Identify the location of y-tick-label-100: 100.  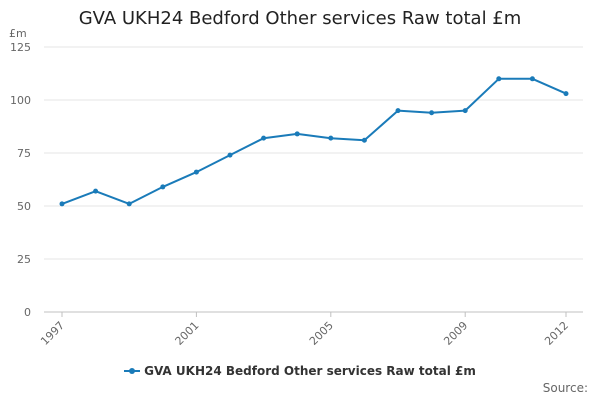
(20, 100).